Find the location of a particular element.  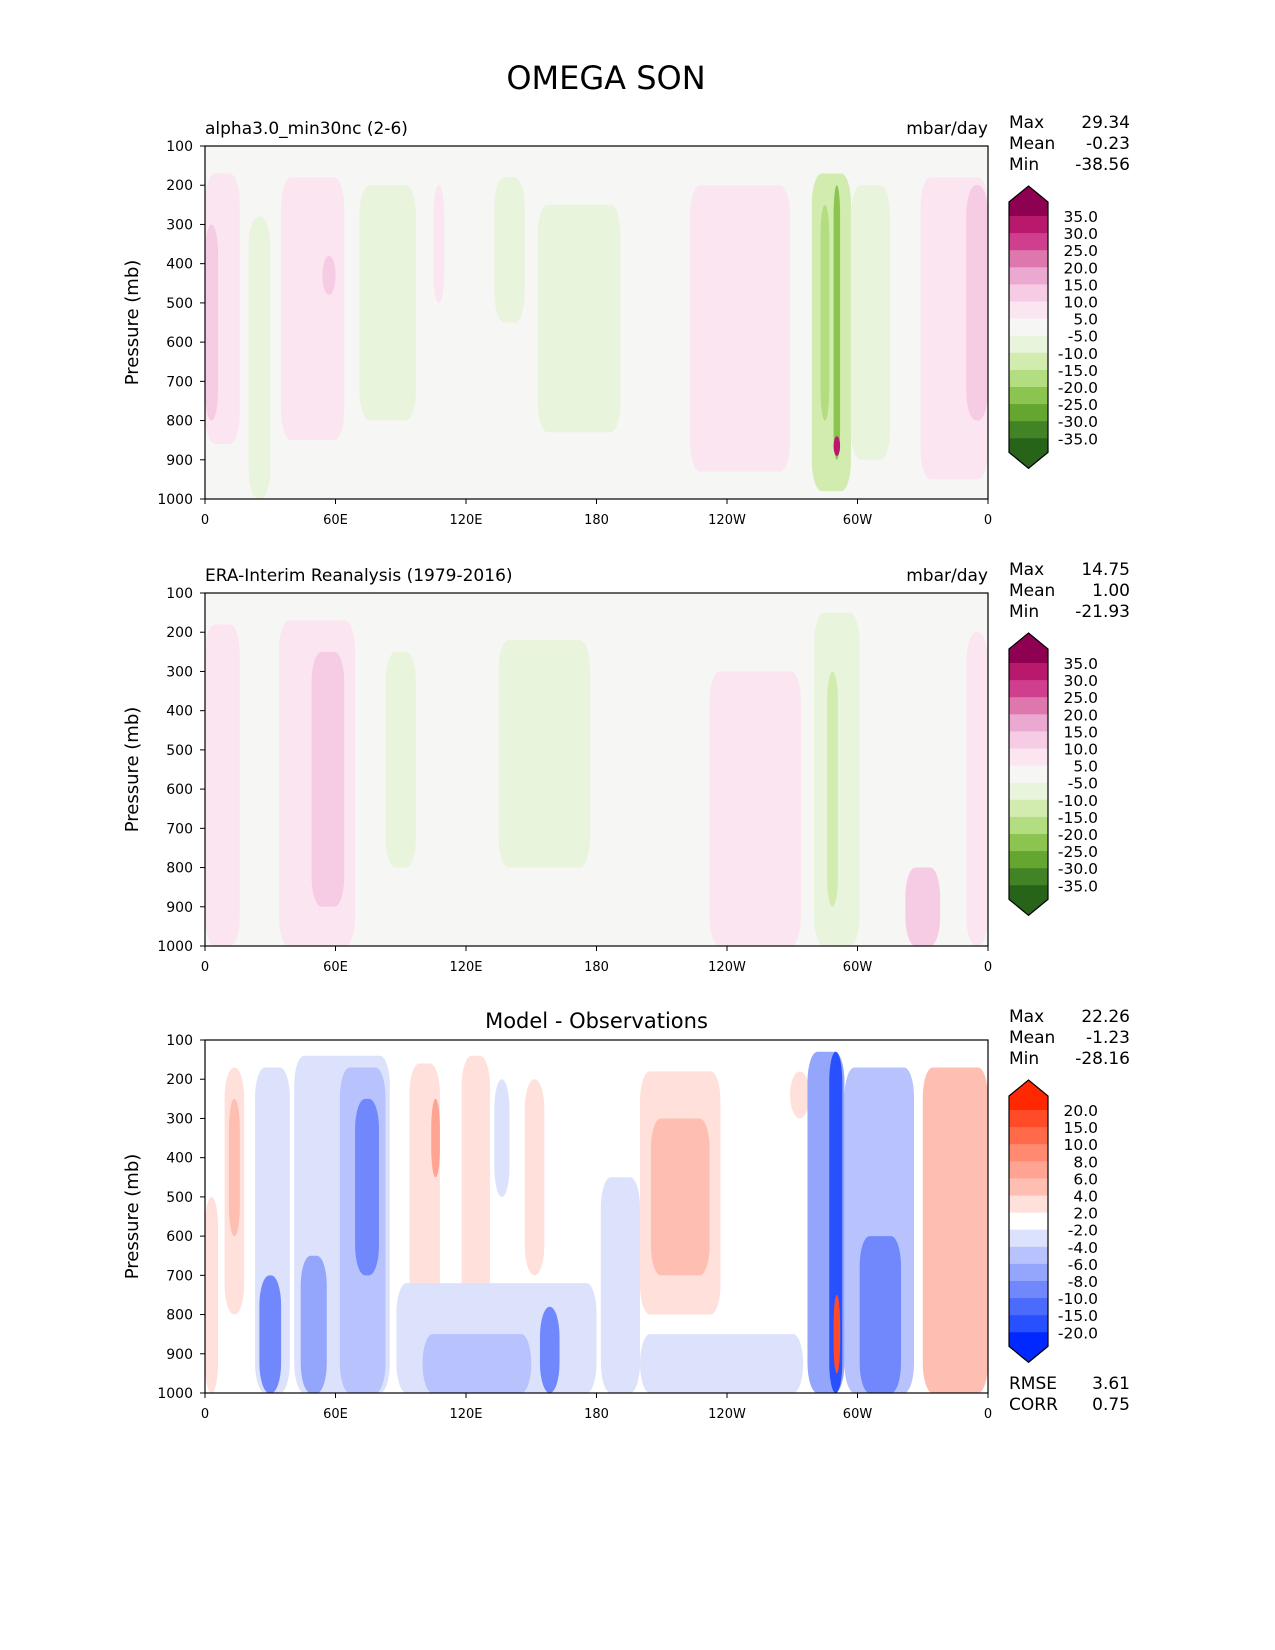

colorbar-tick-label: -20.0 is located at coordinates (1078, 835).